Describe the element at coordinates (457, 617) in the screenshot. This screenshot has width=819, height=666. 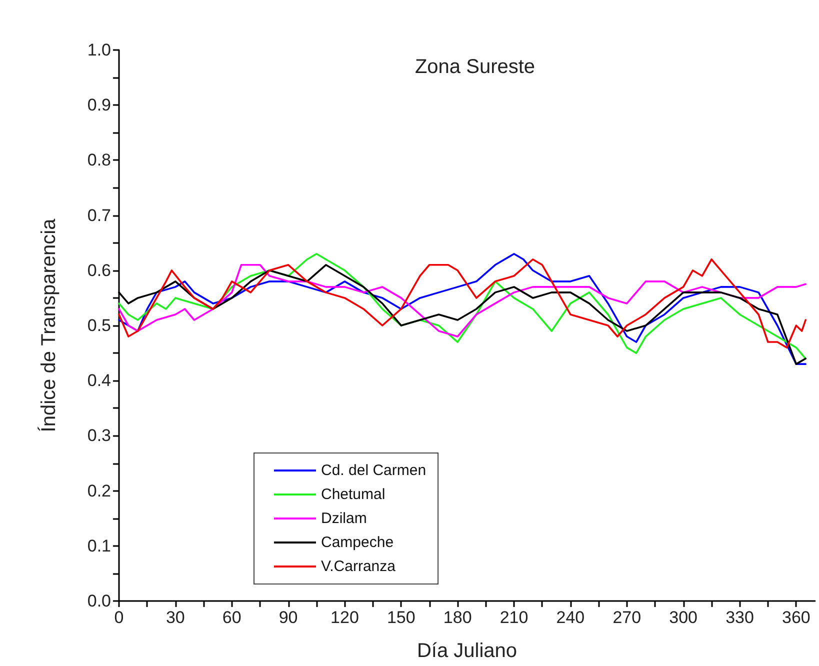
I see `x-tick-label: 180` at that location.